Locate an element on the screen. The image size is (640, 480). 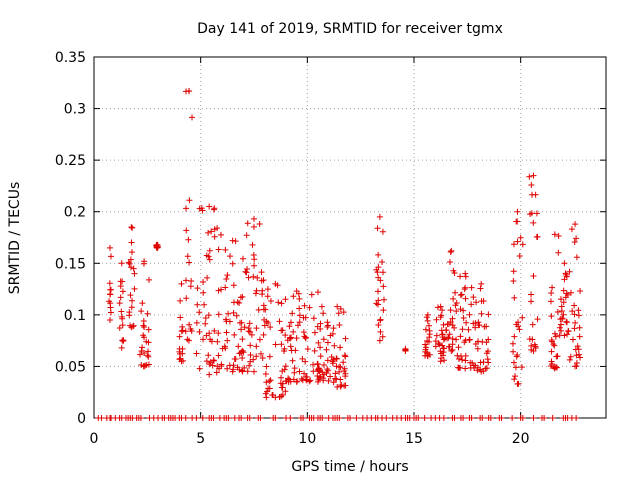
y-tick-label: 0.3 is located at coordinates (75, 110).